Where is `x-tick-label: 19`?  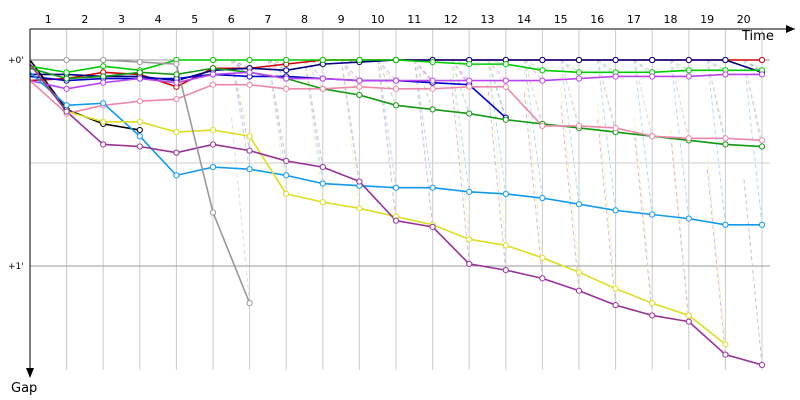 x-tick-label: 19 is located at coordinates (707, 19).